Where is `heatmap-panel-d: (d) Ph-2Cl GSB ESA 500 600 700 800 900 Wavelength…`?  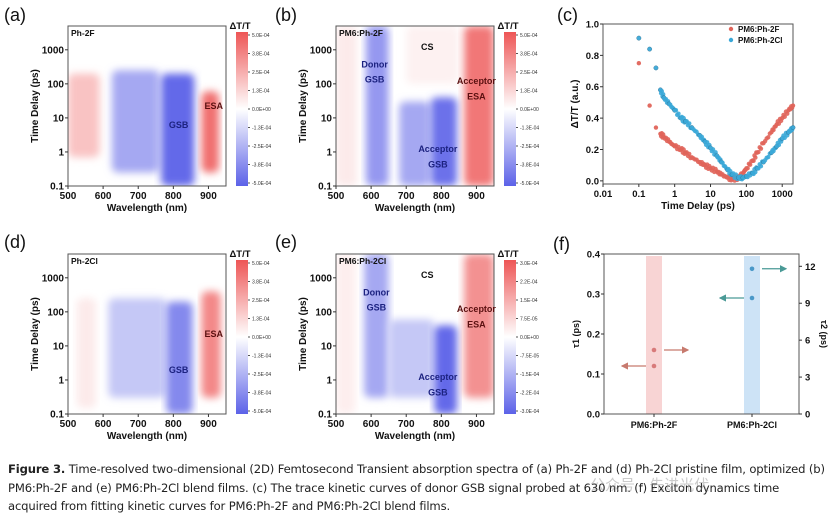 heatmap-panel-d: (d) Ph-2Cl GSB ESA 500 600 700 800 900 Wavelength… is located at coordinates (137, 337).